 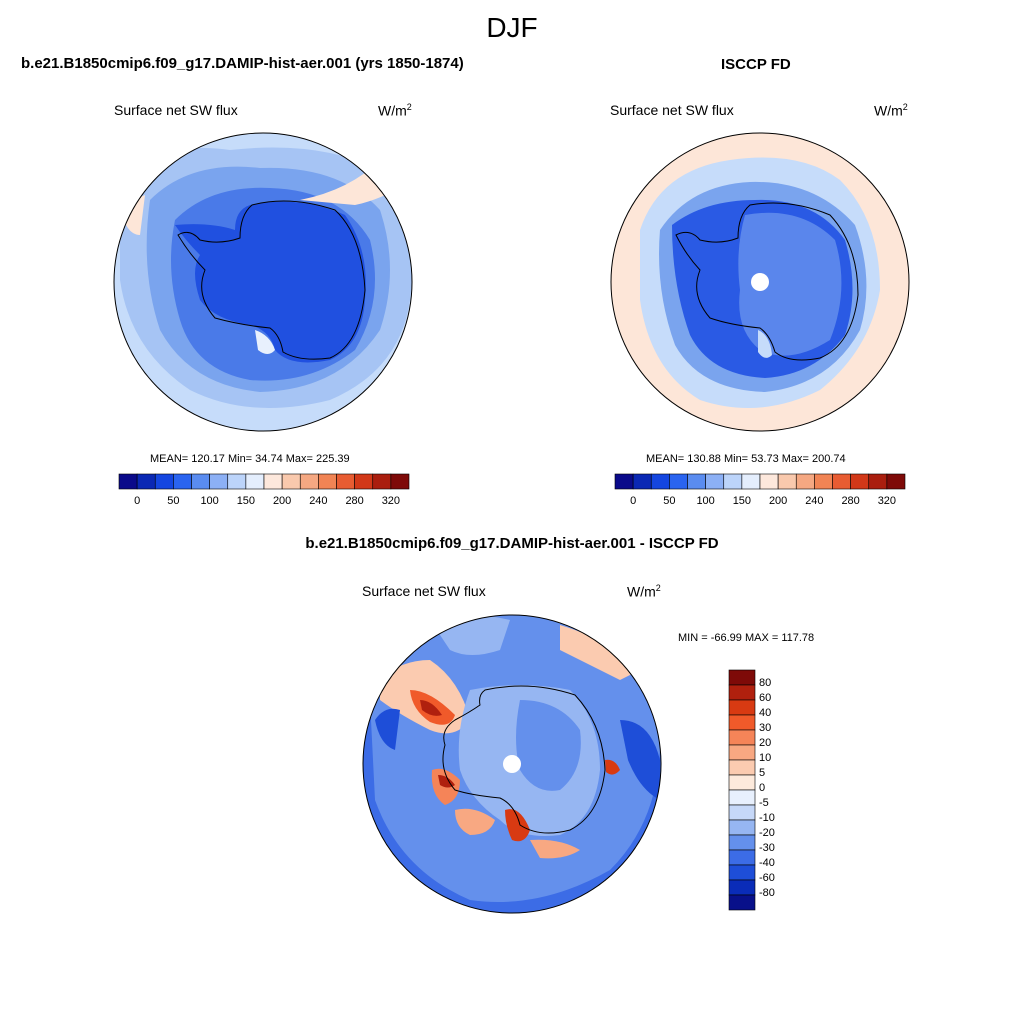 What do you see at coordinates (891, 110) in the screenshot?
I see `right-units-label: W/m2` at bounding box center [891, 110].